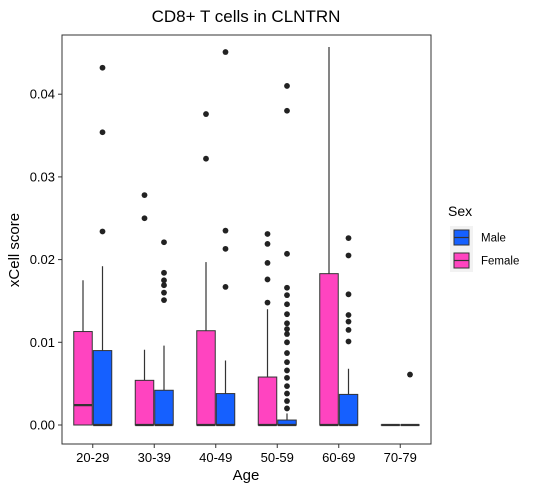  I want to click on y-tick-label: 0.02, so click(42, 259).